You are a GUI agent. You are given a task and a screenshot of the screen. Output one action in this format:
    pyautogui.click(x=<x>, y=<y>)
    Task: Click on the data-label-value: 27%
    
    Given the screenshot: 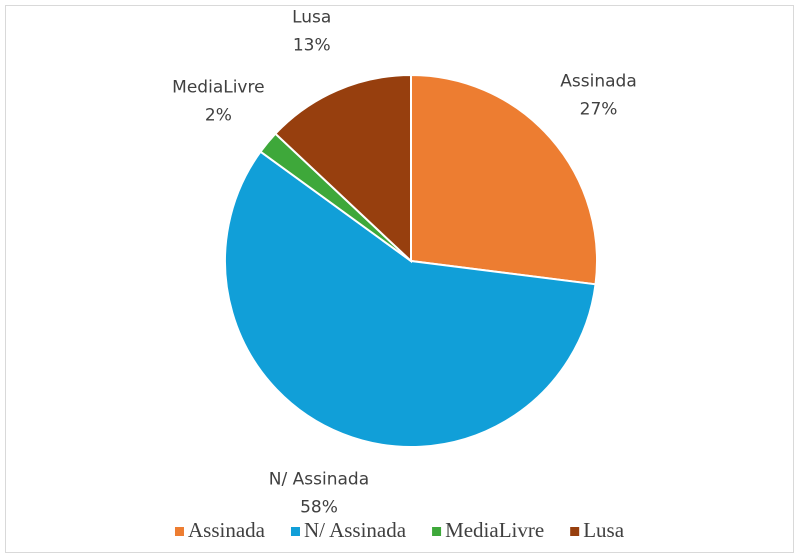 What is the action you would take?
    pyautogui.click(x=599, y=110)
    